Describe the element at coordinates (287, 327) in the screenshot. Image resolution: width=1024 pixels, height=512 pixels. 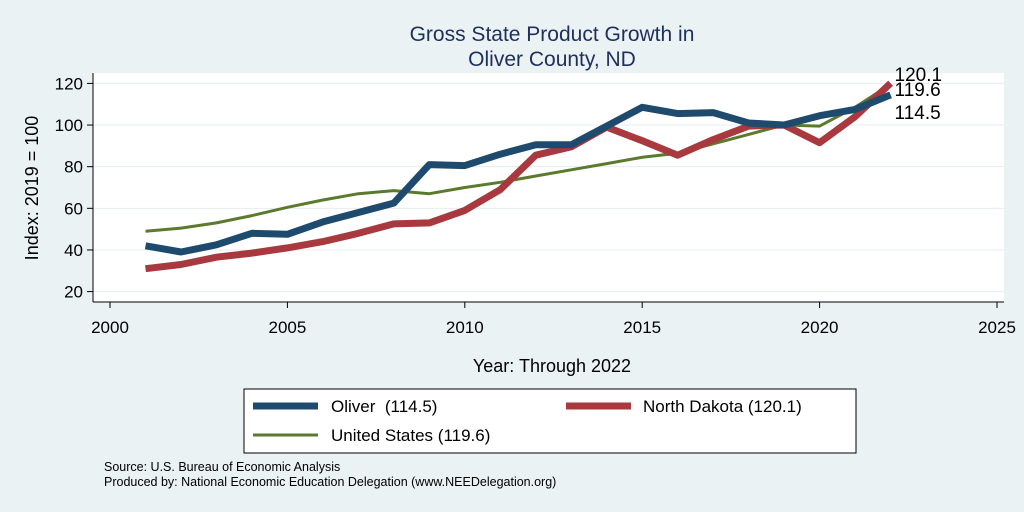
I see `x-tick-label-2005: 2005` at that location.